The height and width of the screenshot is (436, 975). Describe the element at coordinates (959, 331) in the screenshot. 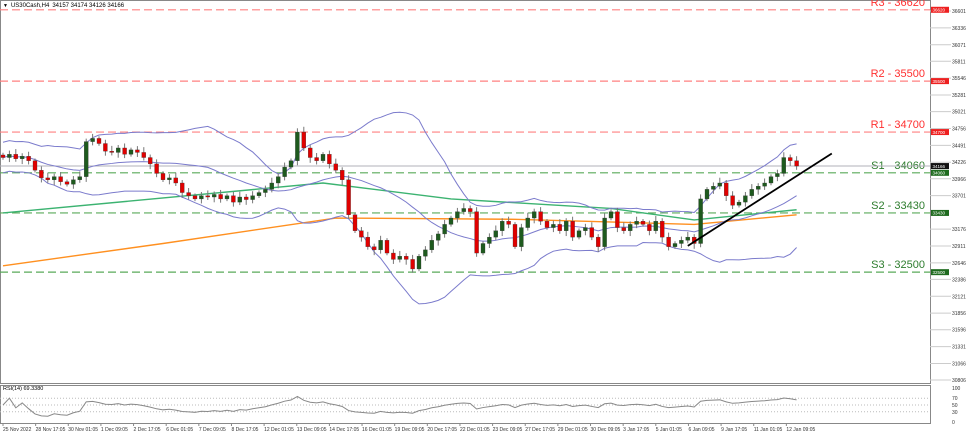

I see `y-tick-label: 31596` at that location.